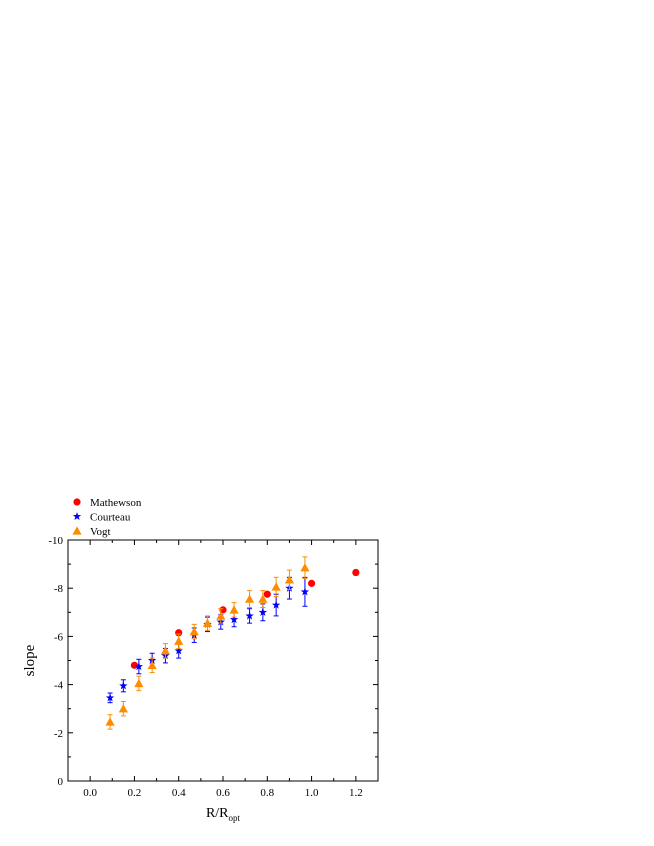 The width and height of the screenshot is (654, 846). What do you see at coordinates (77, 502) in the screenshot?
I see `legend-marker-mathewson` at bounding box center [77, 502].